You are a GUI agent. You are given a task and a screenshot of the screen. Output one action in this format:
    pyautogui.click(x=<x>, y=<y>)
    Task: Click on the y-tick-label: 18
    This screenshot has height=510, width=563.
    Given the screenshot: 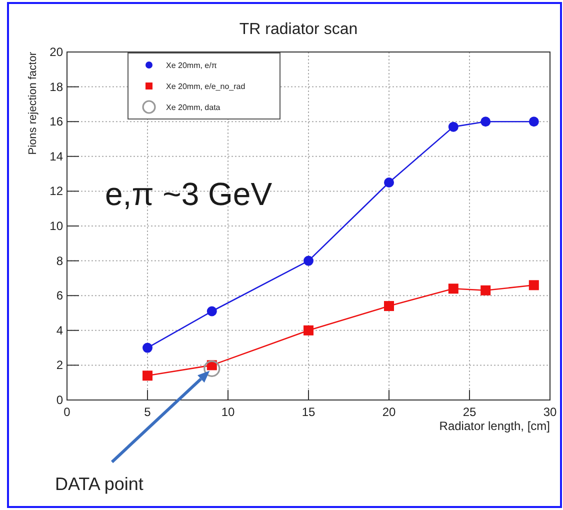 What is the action you would take?
    pyautogui.click(x=57, y=87)
    